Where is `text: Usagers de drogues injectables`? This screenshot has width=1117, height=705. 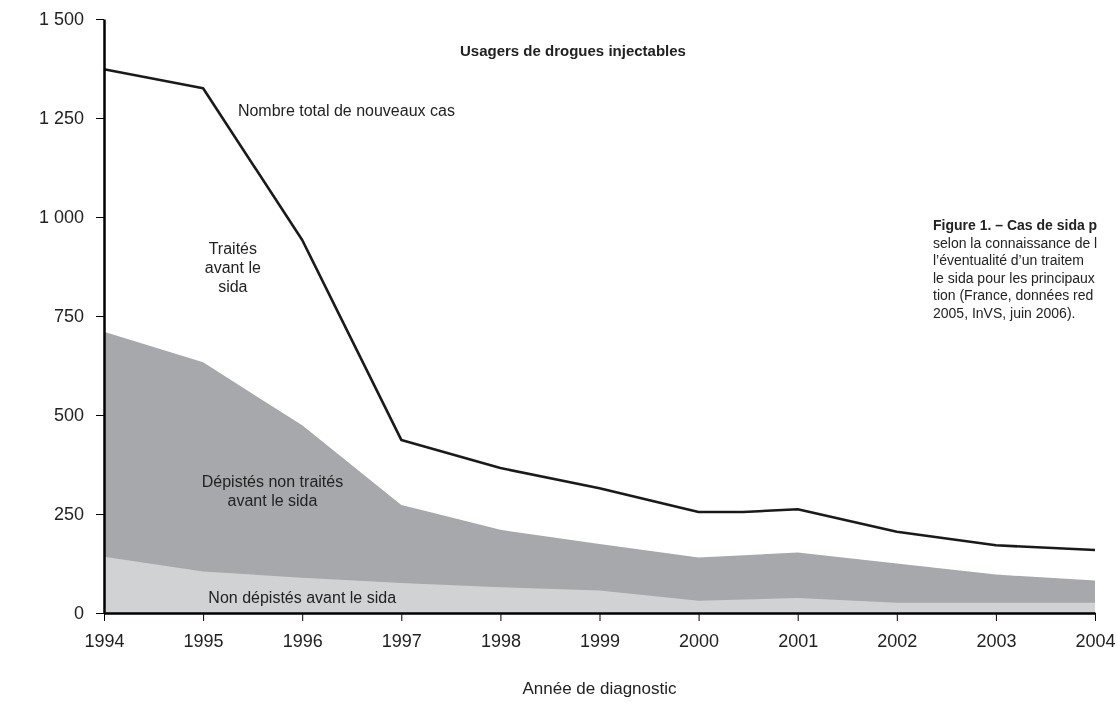
text: Usagers de drogues injectables is located at coordinates (573, 50).